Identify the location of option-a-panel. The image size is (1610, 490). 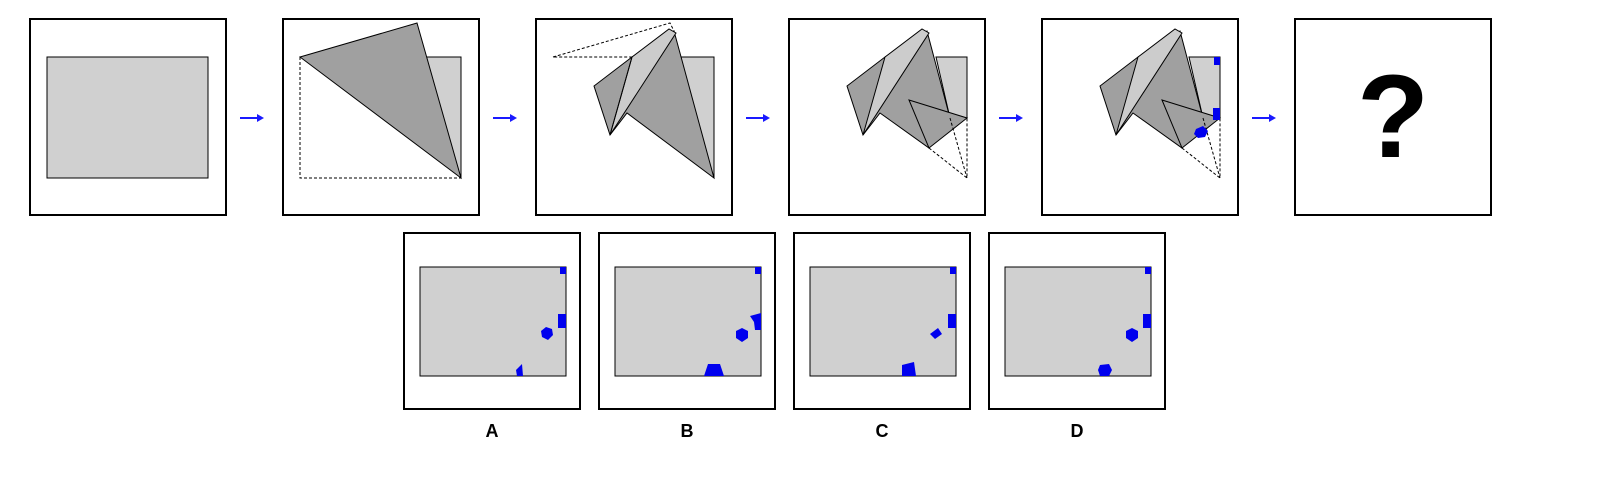
(492, 321).